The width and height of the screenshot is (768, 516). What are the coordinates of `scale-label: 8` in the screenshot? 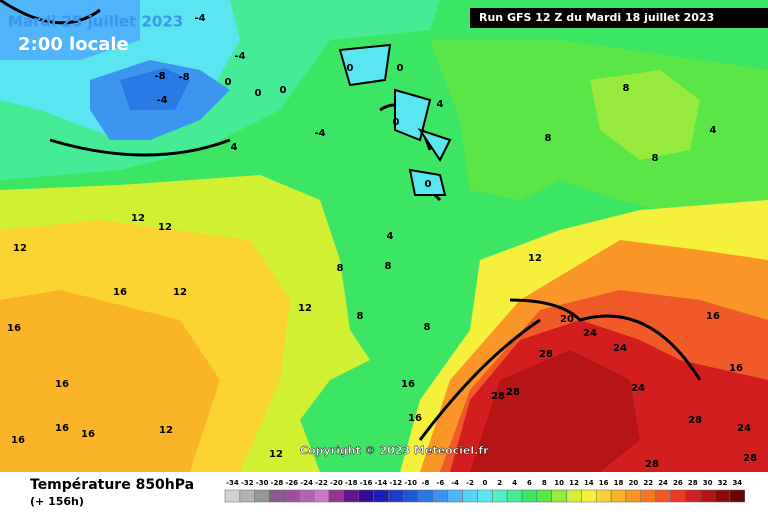 It's located at (544, 483).